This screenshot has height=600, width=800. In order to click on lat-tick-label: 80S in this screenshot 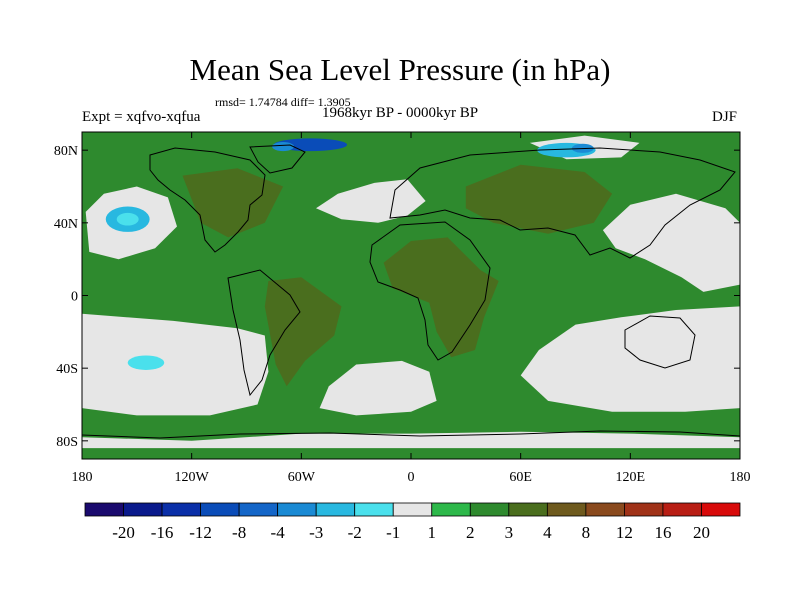, I will do `click(67, 442)`.